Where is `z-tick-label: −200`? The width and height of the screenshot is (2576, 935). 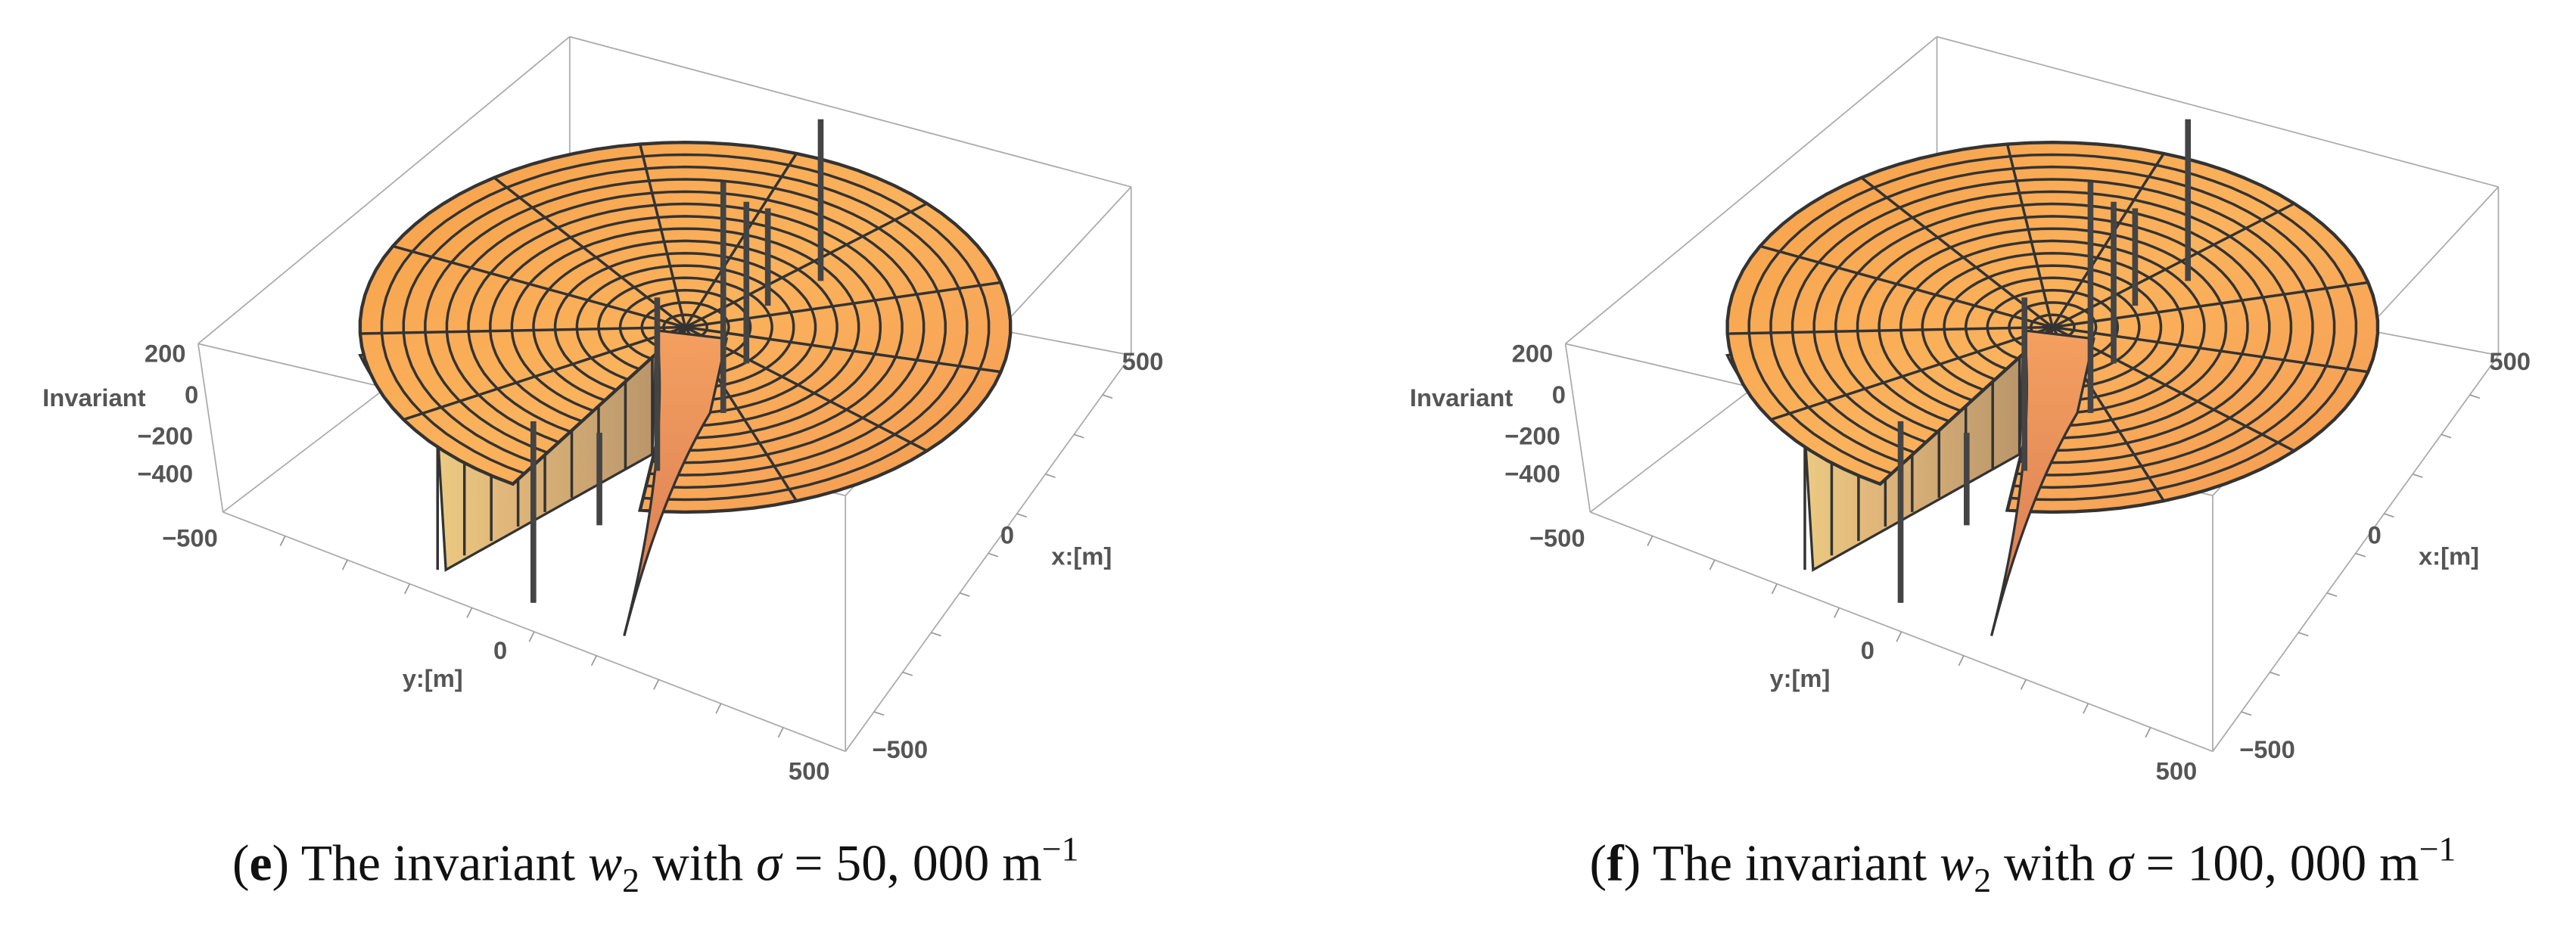 z-tick-label: −200 is located at coordinates (1532, 435).